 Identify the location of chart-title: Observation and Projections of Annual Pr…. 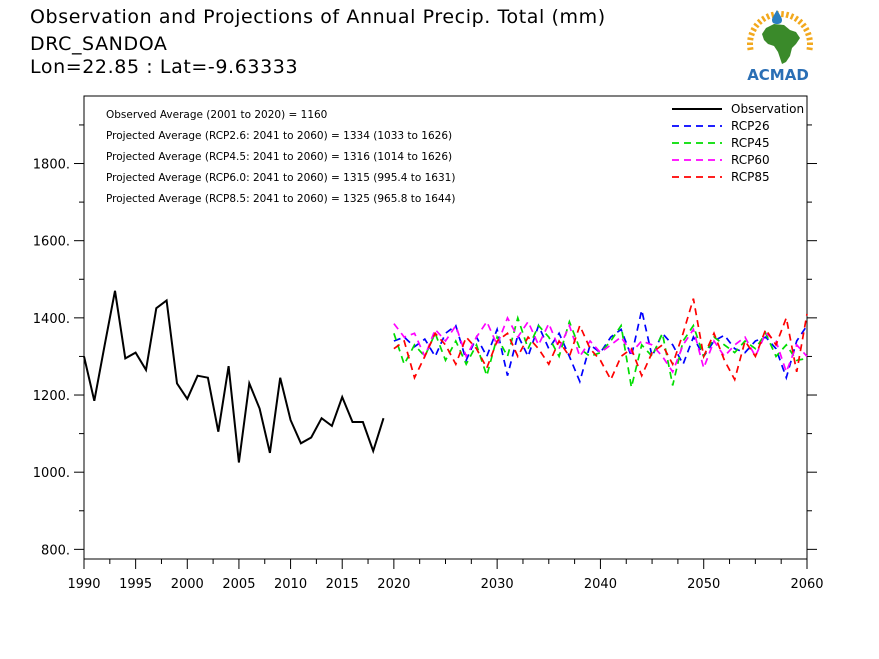
(318, 17).